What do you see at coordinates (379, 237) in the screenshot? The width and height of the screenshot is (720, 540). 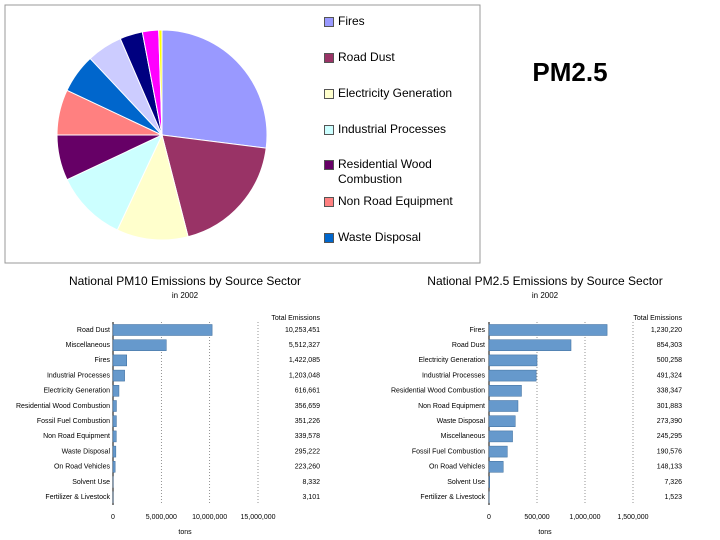 I see `legend-label: Waste Disposal` at bounding box center [379, 237].